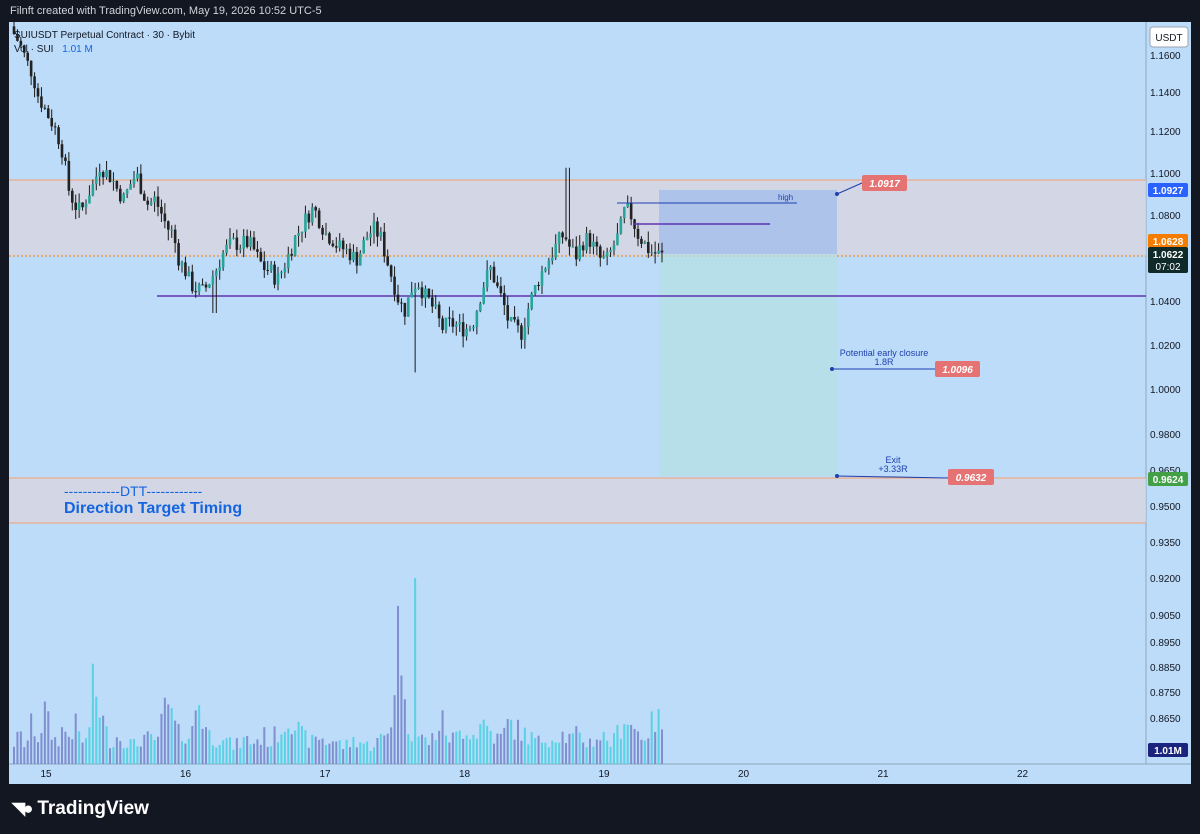 The height and width of the screenshot is (834, 1200). Describe the element at coordinates (748, 365) in the screenshot. I see `profit-box` at that location.